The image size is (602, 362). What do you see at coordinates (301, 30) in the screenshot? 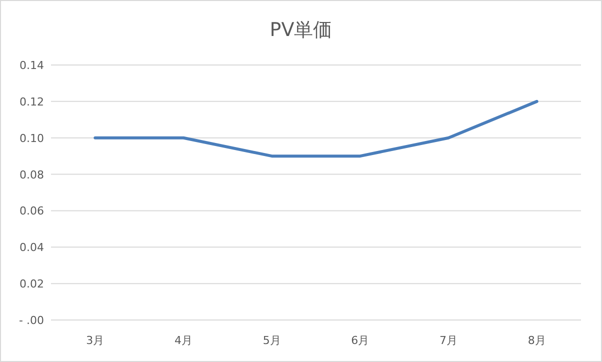
I see `chart-title: PV単価` at bounding box center [301, 30].